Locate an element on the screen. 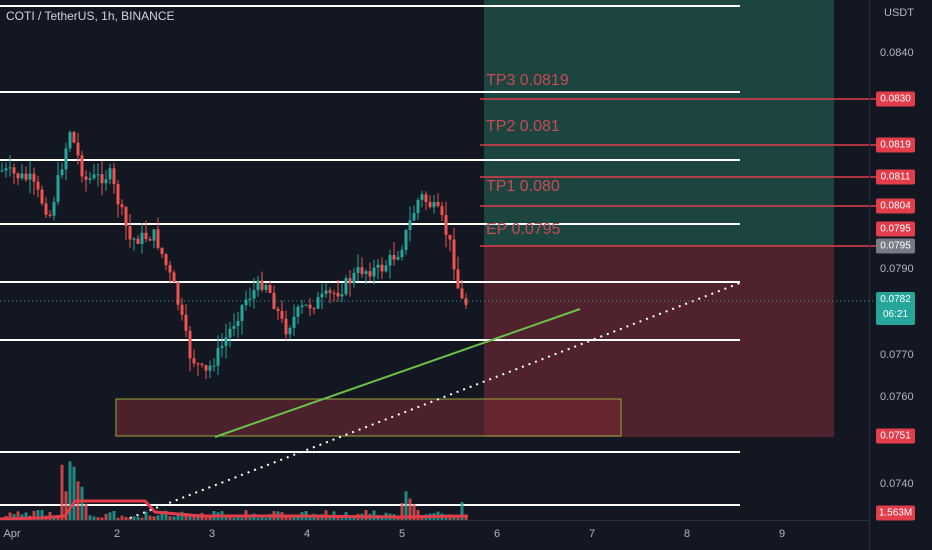 The image size is (932, 550). tp3-label: TP3 0.0819 is located at coordinates (527, 80).